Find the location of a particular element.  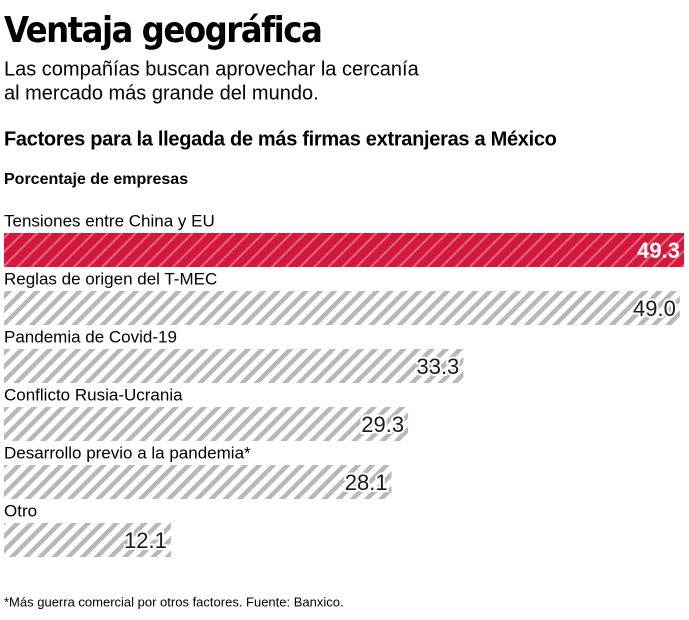

subtitle-line: al mercado más grande del mundo. is located at coordinates (161, 93).